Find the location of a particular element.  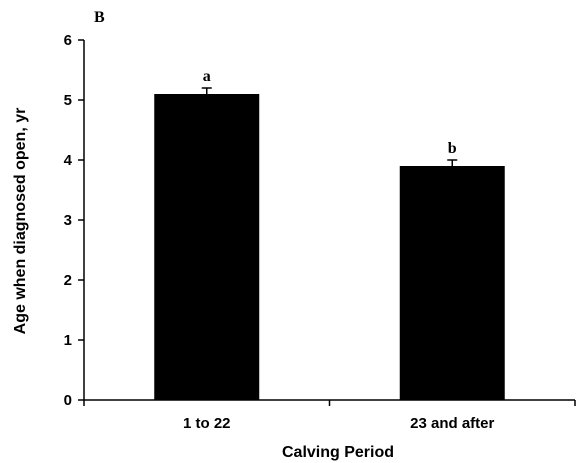

panel-label: B is located at coordinates (99, 17).